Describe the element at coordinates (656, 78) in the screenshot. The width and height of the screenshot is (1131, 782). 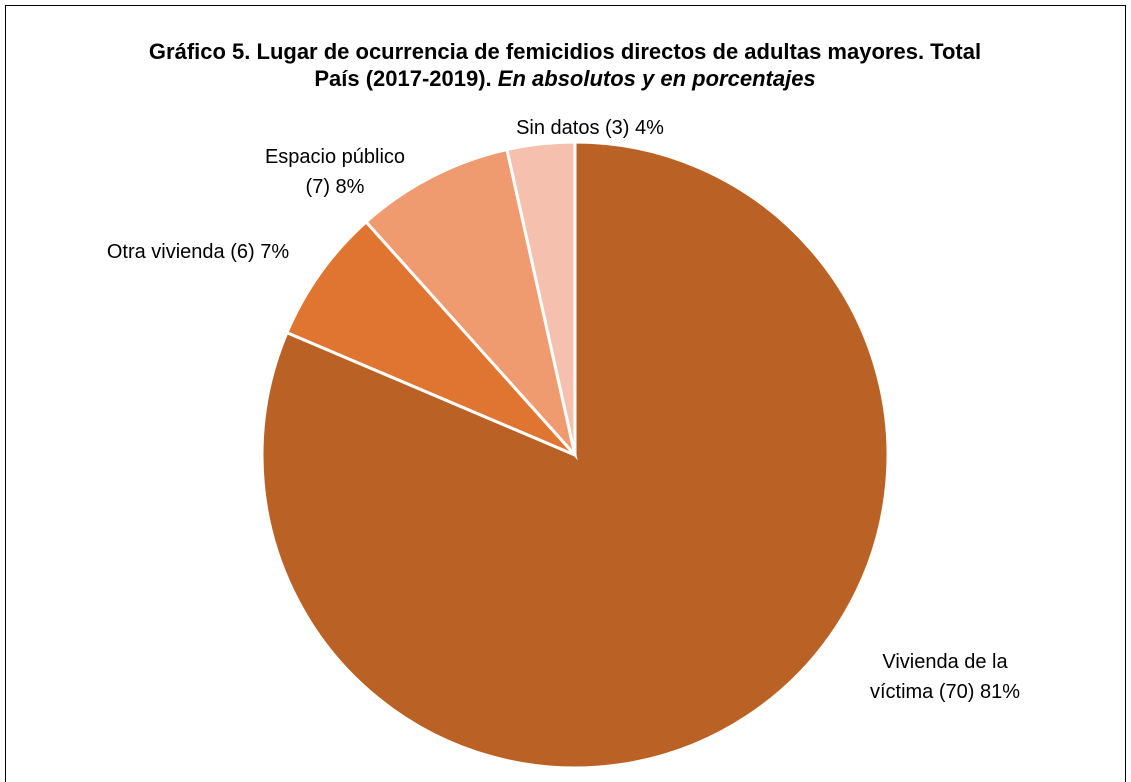
I see `chart-subtitle: En absolutos y en porcentajes` at that location.